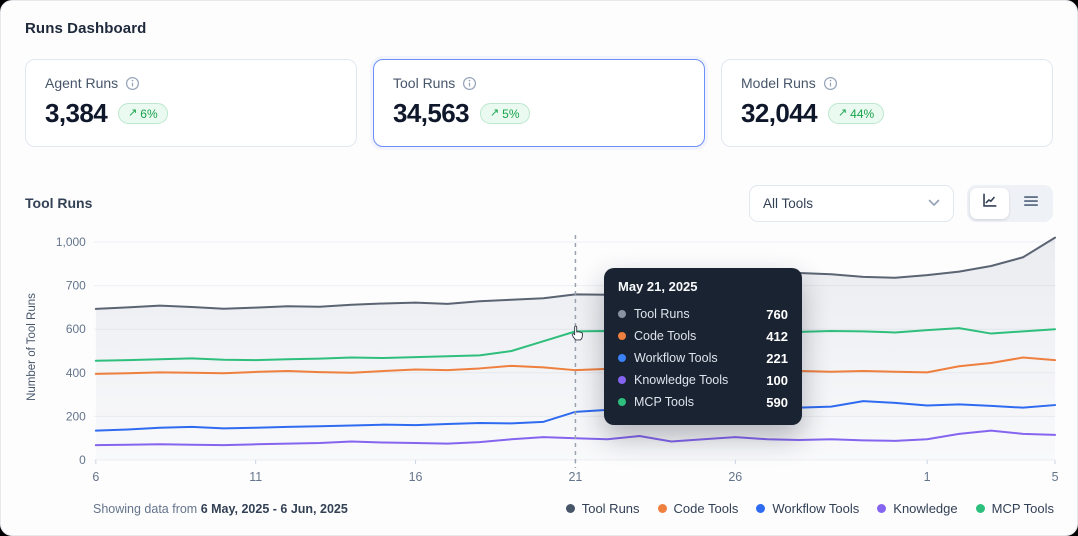 The width and height of the screenshot is (1078, 536). I want to click on x-tick-label: 11, so click(255, 477).